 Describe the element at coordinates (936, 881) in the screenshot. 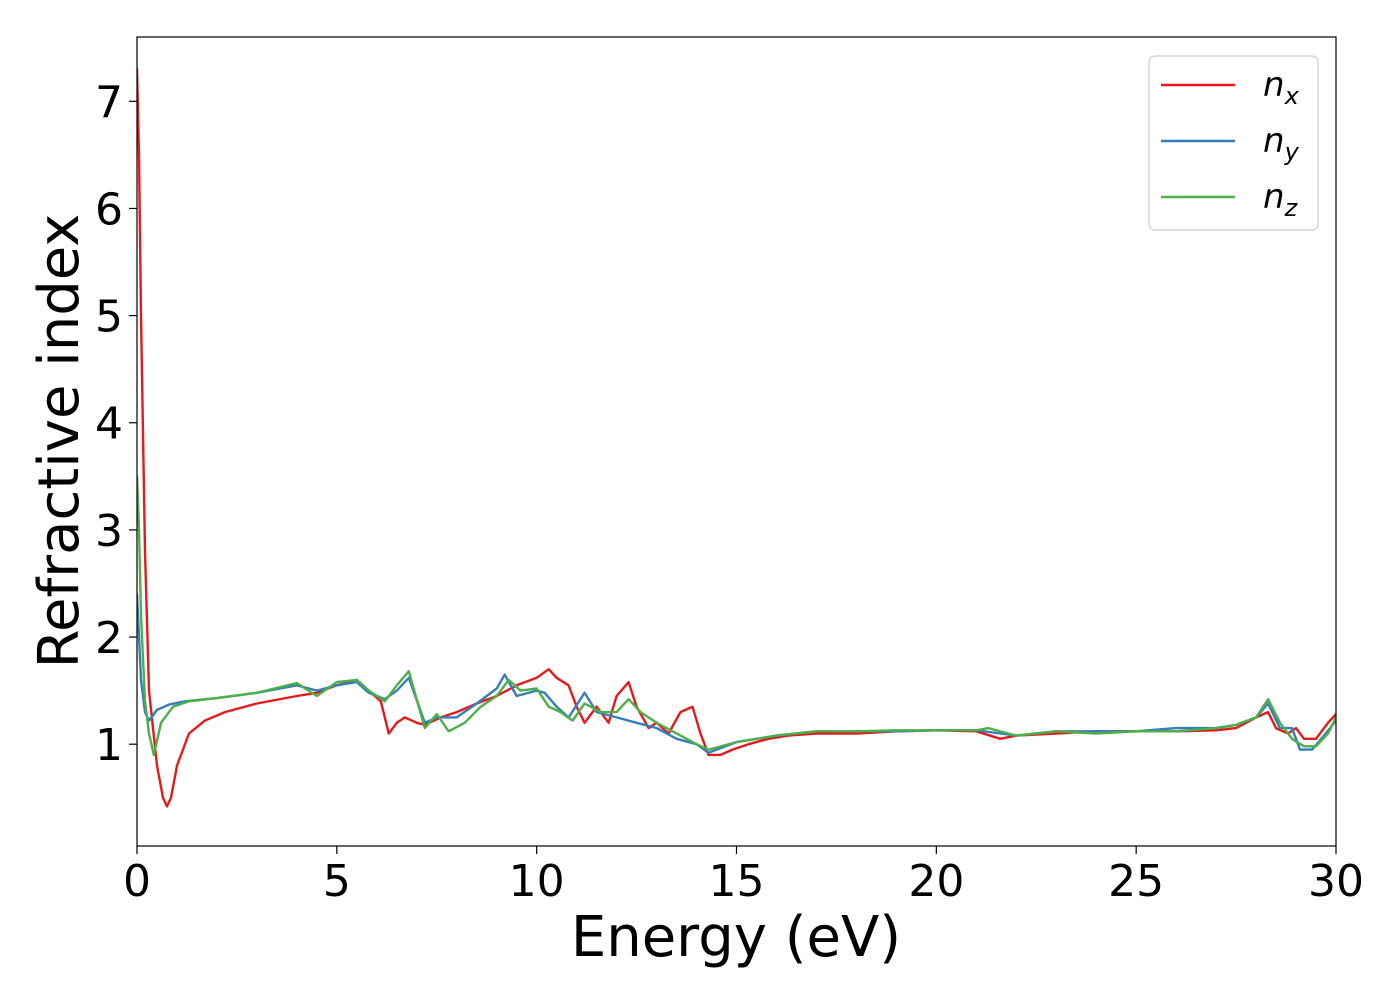

I see `x-tick-label: 20` at that location.